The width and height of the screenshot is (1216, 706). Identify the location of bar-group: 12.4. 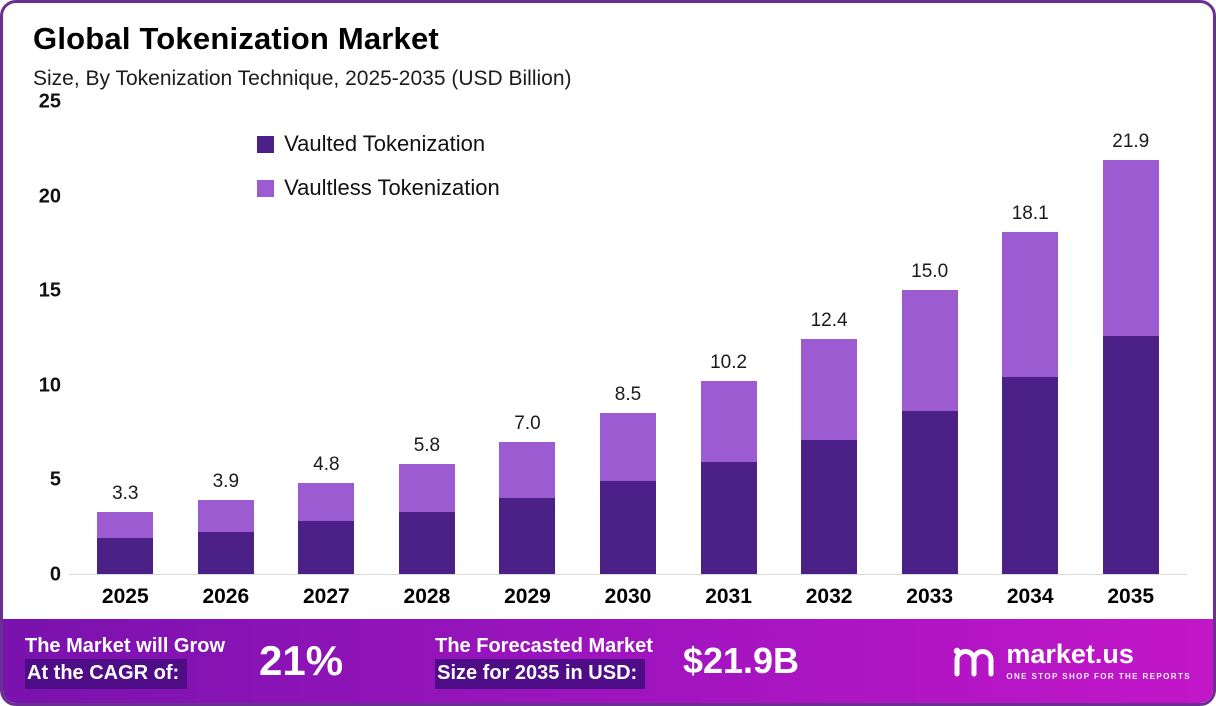
(829, 337).